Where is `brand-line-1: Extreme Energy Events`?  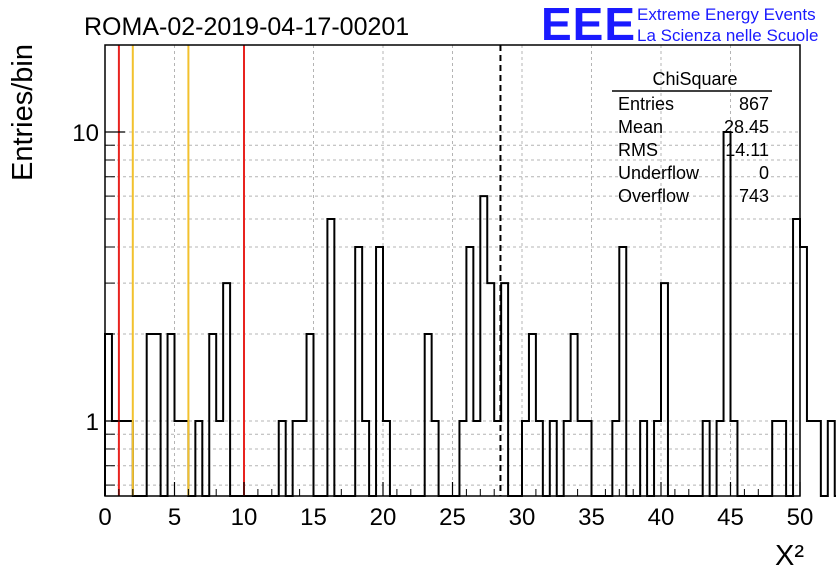
brand-line-1: Extreme Energy Events is located at coordinates (726, 14).